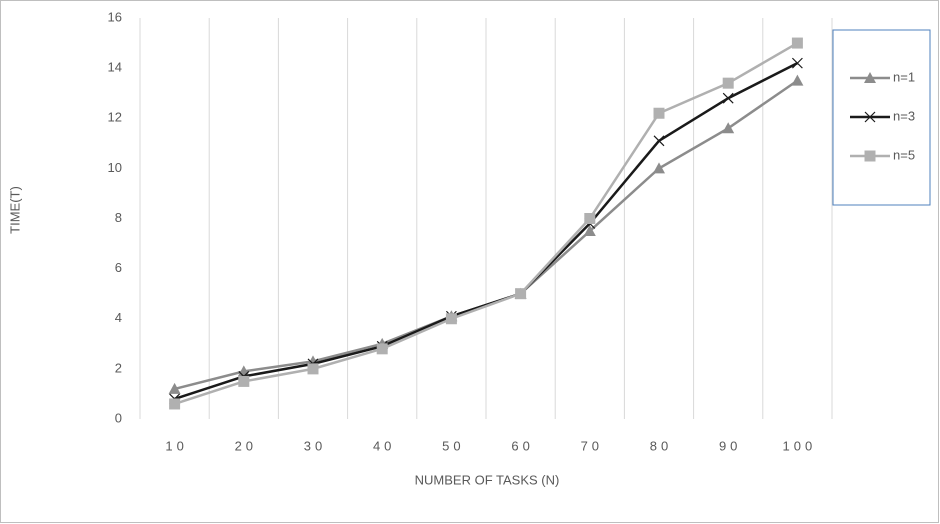  I want to click on y-tick-label: 16, so click(115, 16).